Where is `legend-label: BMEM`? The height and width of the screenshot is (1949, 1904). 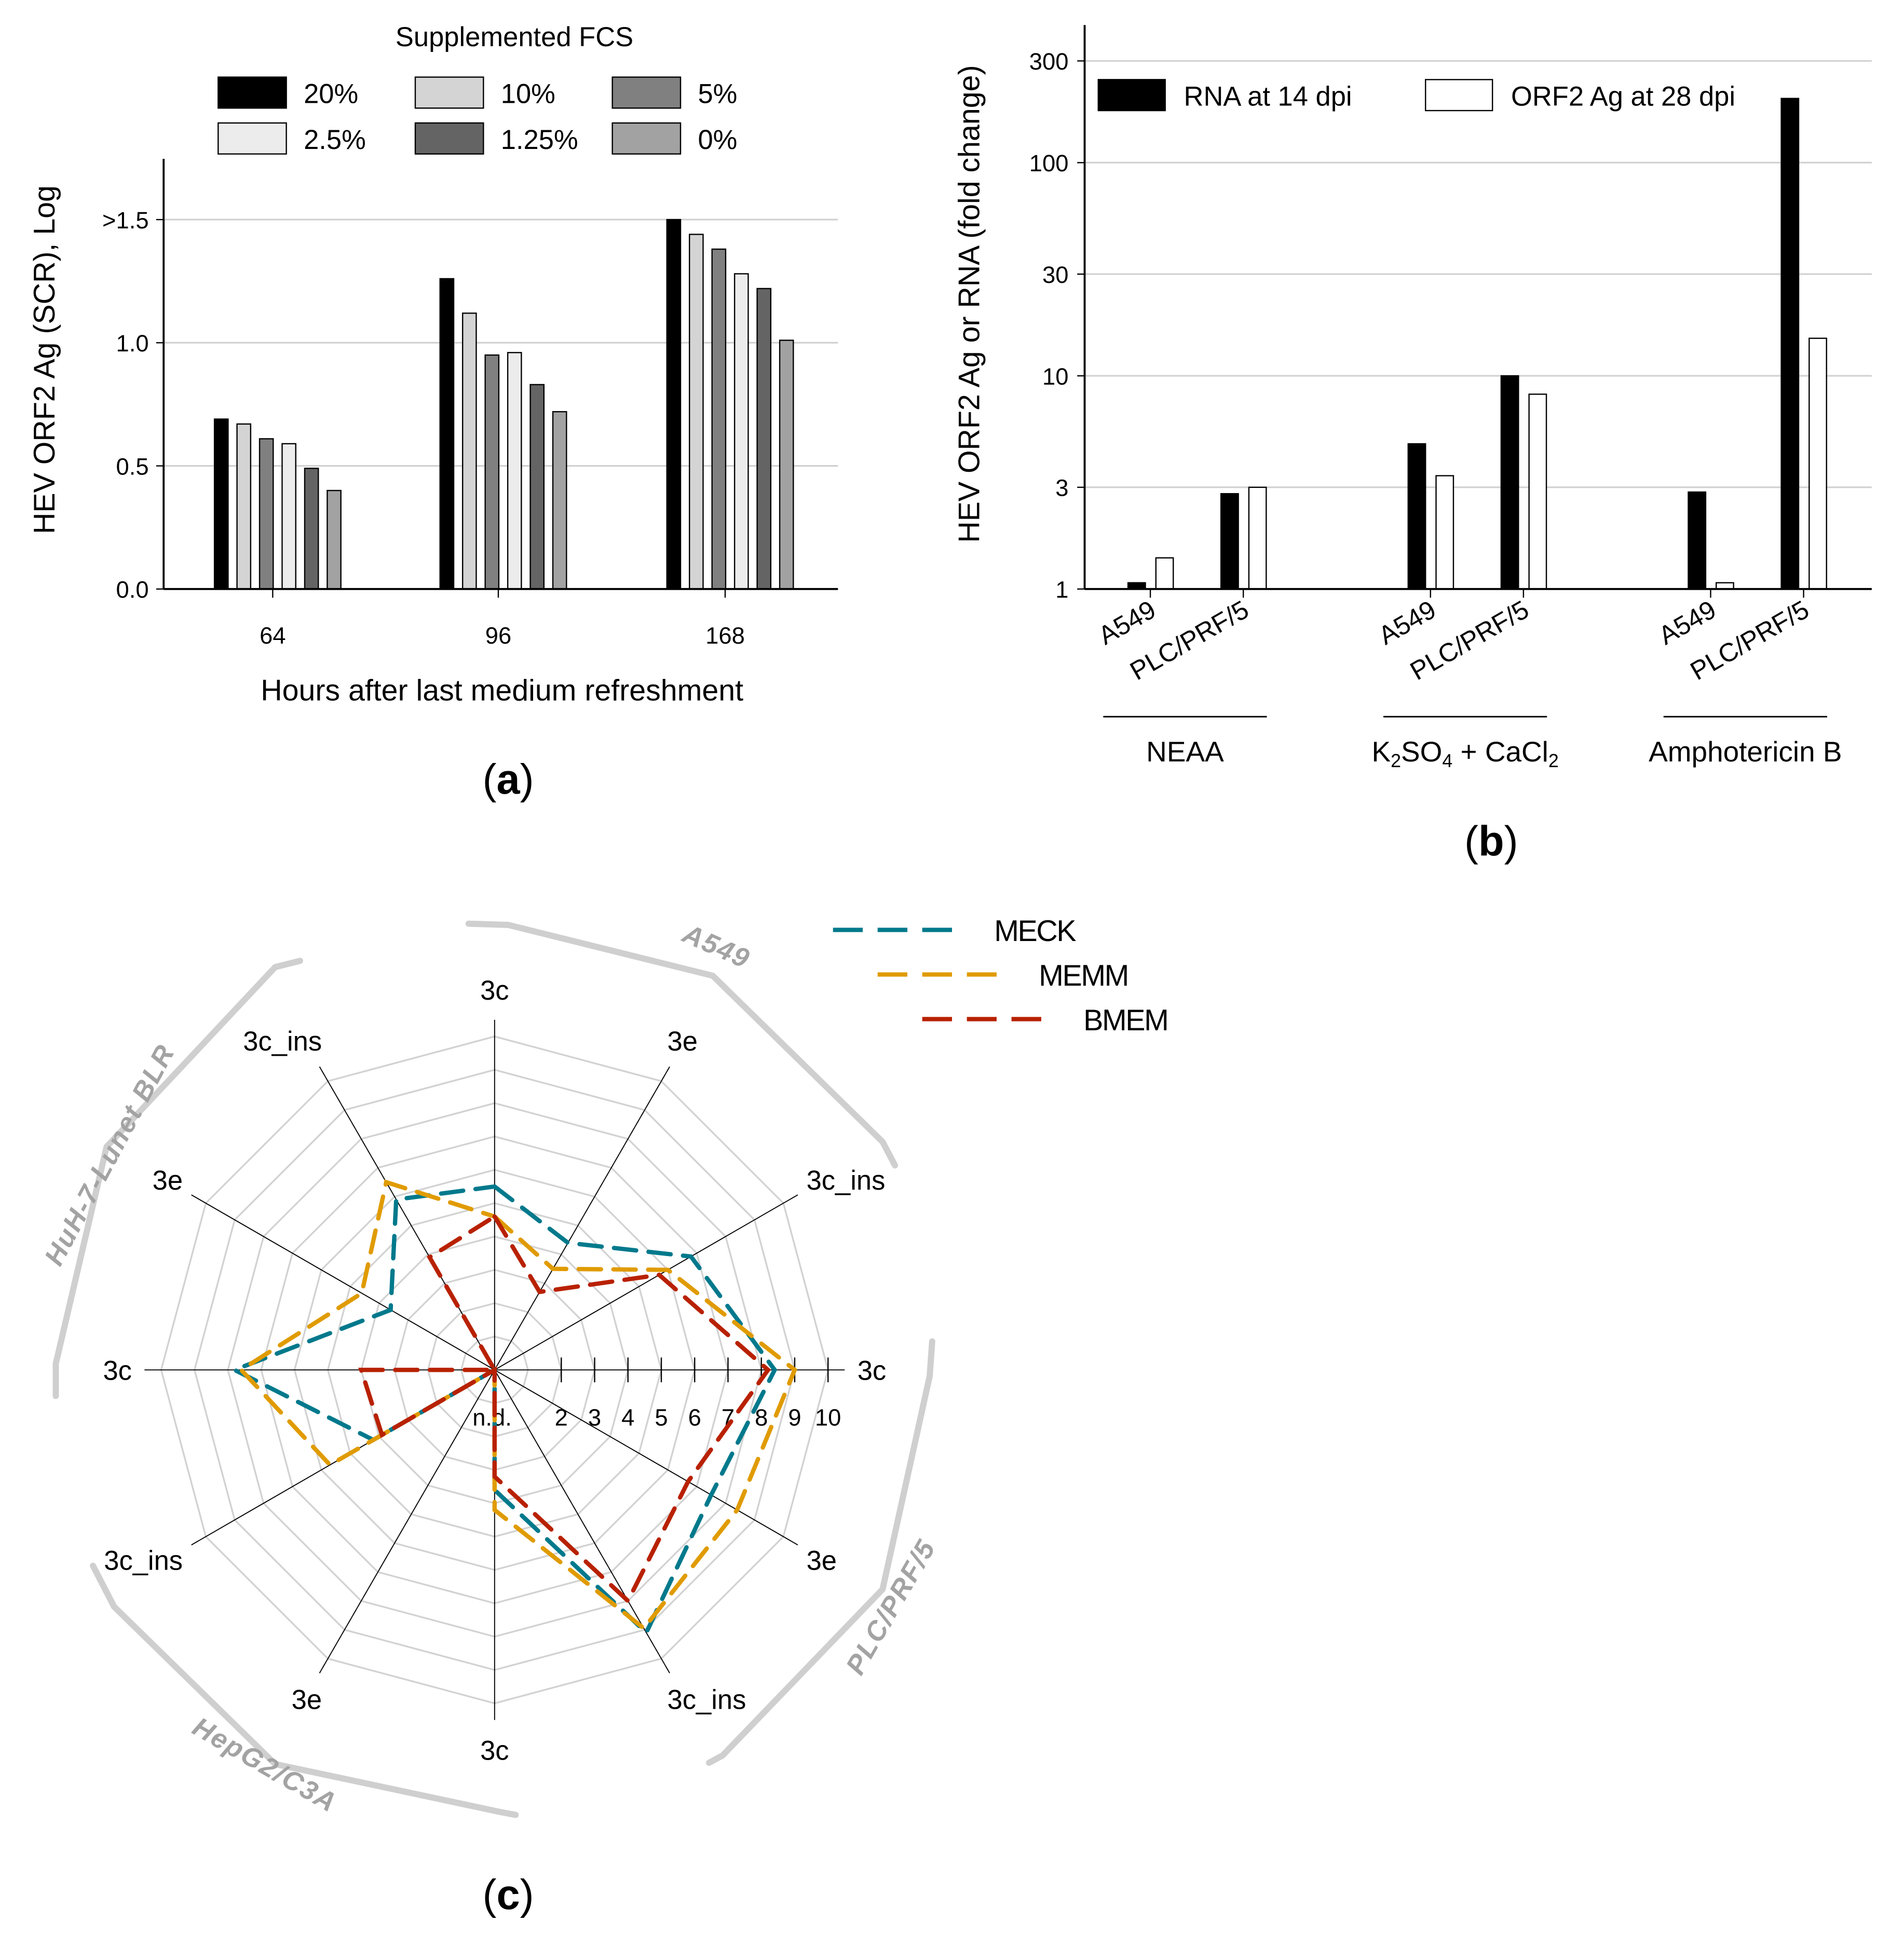 legend-label: BMEM is located at coordinates (1125, 1020).